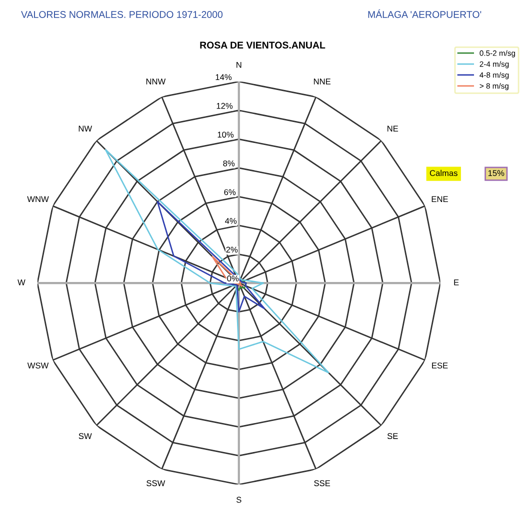 The image size is (525, 510). What do you see at coordinates (224, 77) in the screenshot?
I see `y-tick-label: 14%` at bounding box center [224, 77].